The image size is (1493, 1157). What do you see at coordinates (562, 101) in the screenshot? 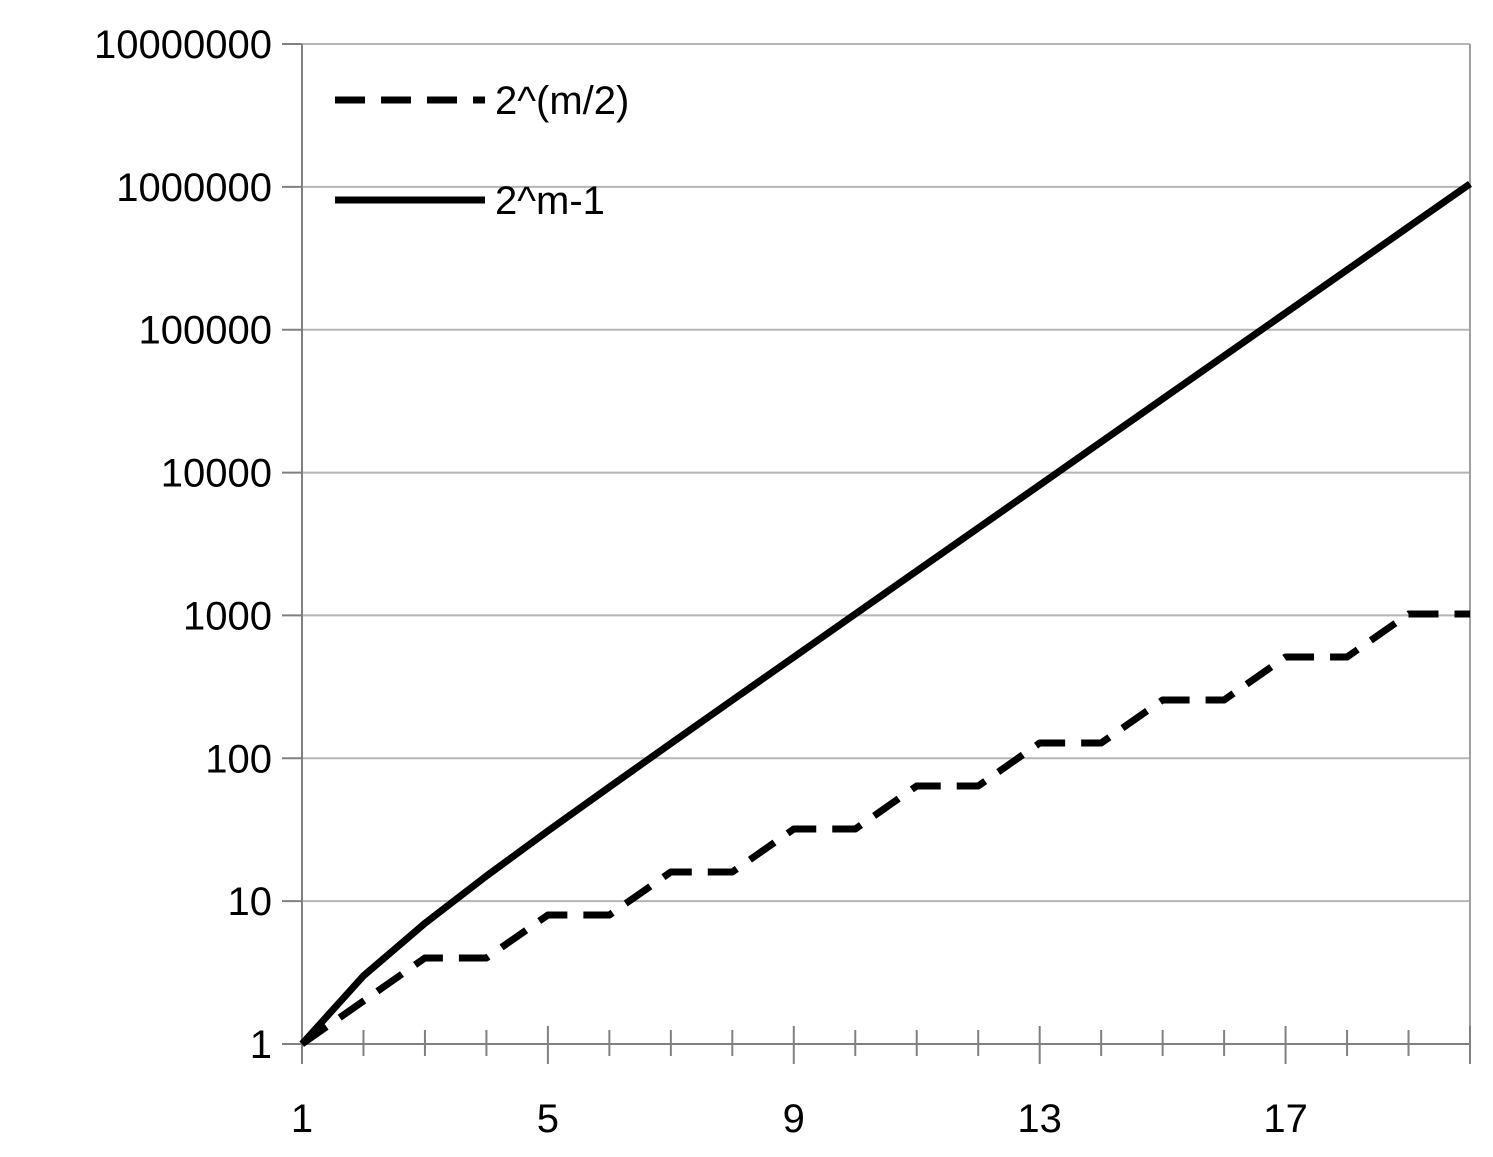
I see `legend-label-dashed: 2^(m/2)` at bounding box center [562, 101].